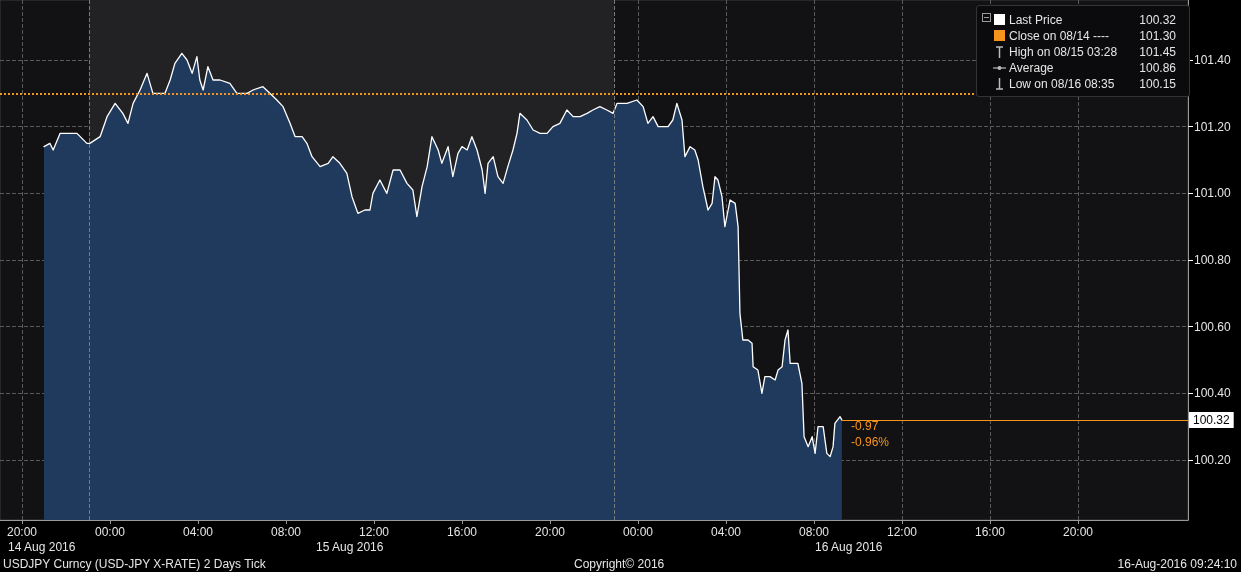  Describe the element at coordinates (1031, 68) in the screenshot. I see `annotation: Average` at that location.